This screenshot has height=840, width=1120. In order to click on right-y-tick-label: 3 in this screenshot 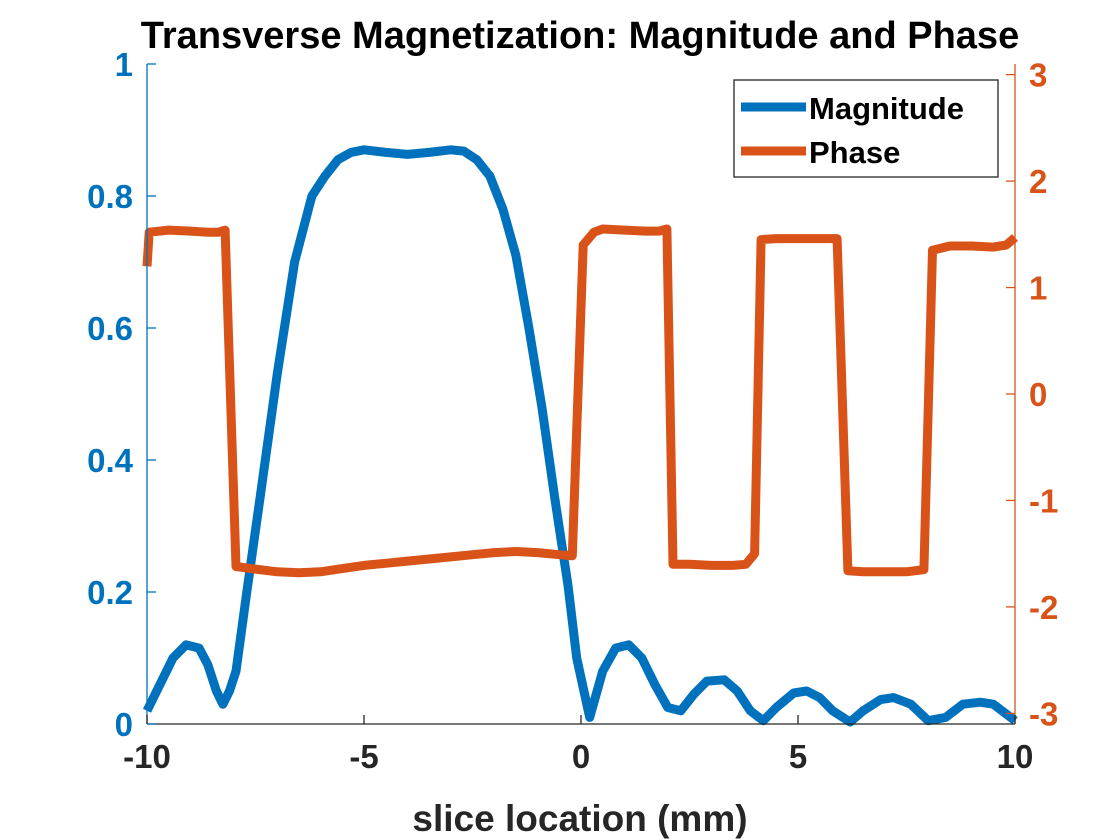, I will do `click(1038, 75)`.